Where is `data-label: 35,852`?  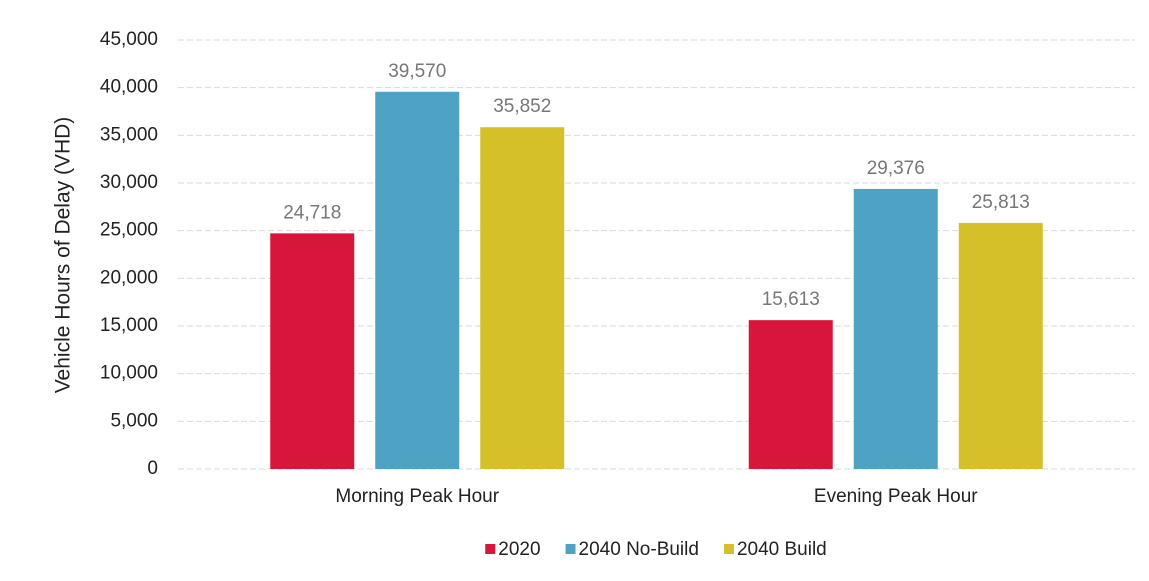 data-label: 35,852 is located at coordinates (522, 106).